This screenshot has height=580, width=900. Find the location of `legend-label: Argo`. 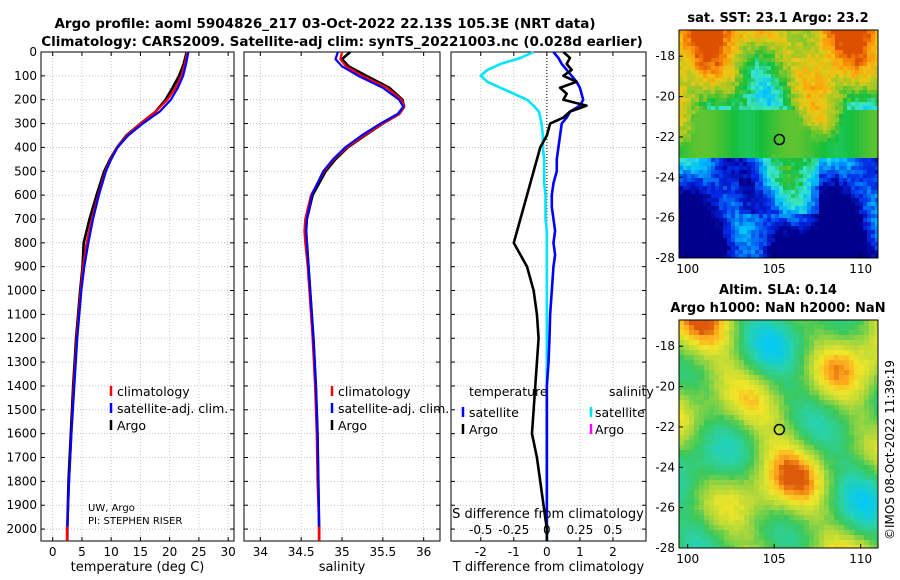

legend-label: Argo is located at coordinates (131, 425).